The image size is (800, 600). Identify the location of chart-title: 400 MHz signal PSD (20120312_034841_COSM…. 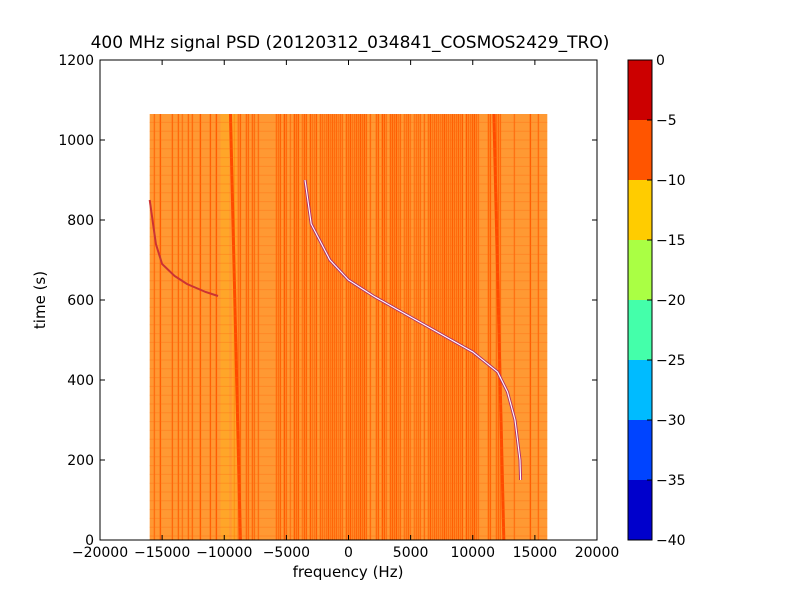
(350, 43).